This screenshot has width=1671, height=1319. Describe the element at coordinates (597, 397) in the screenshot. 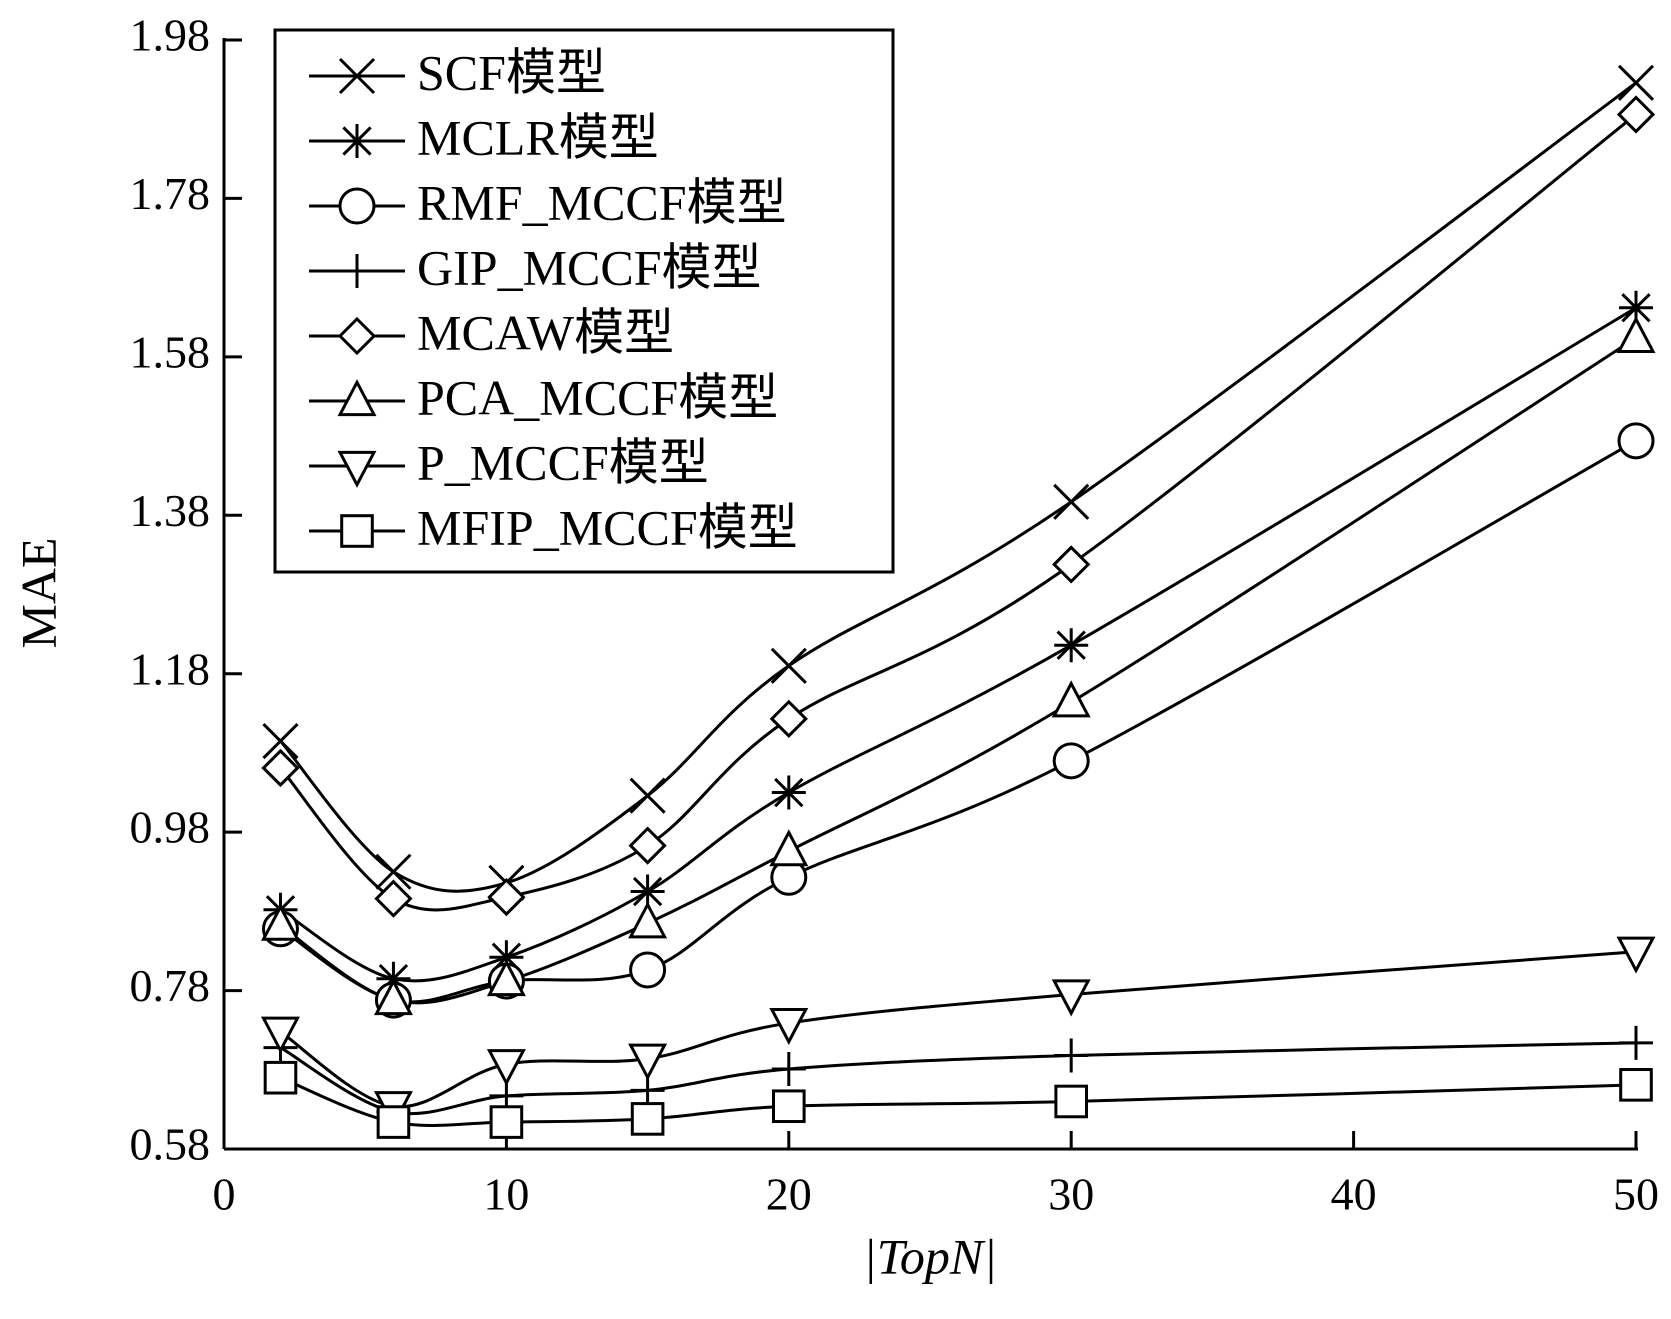

I see `legend-label: PCA_MCCF模型` at that location.